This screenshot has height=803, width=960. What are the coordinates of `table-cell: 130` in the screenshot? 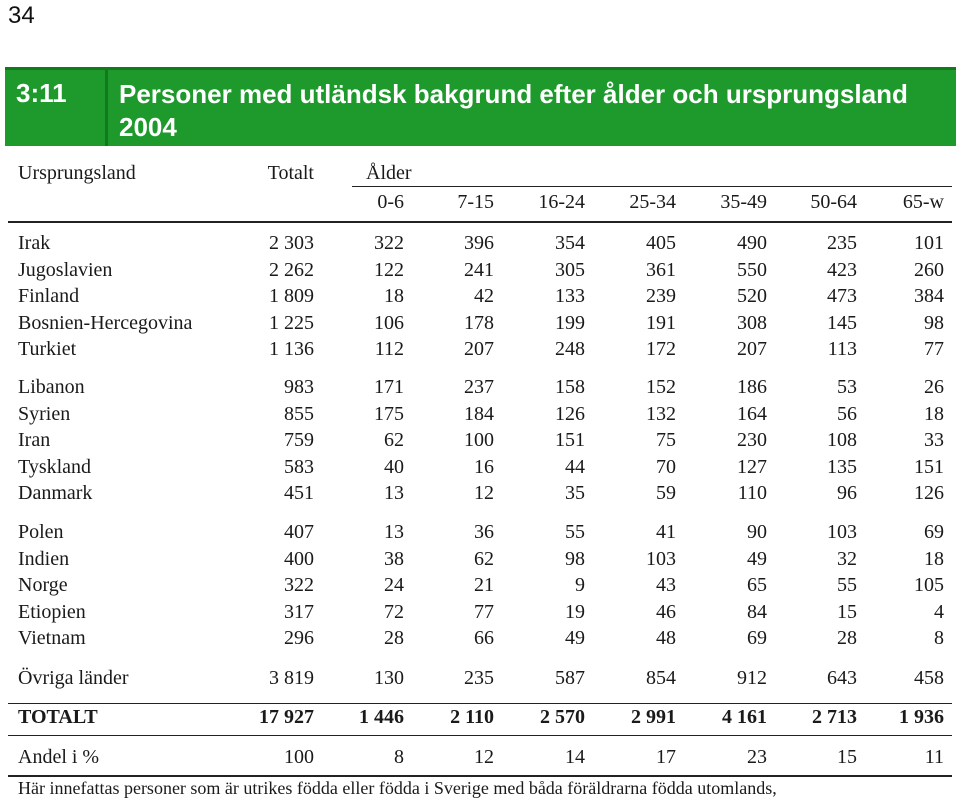 It's located at (389, 678).